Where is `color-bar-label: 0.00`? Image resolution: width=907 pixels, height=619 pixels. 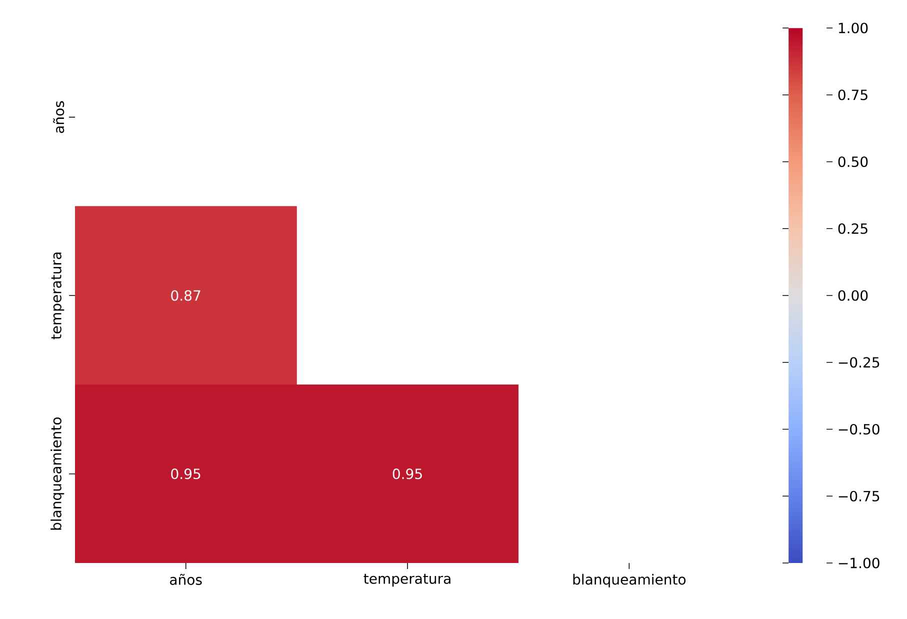 color-bar-label: 0.00 is located at coordinates (853, 295).